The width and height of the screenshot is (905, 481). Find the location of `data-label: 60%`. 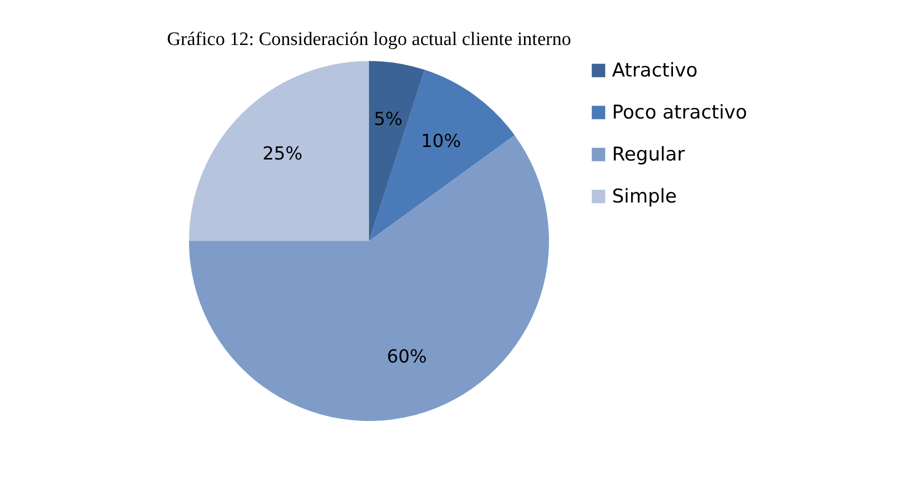

data-label: 60% is located at coordinates (406, 357).